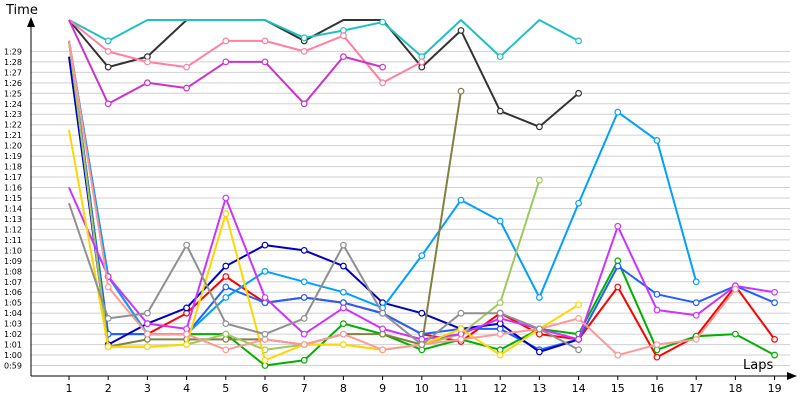 The width and height of the screenshot is (800, 400). Describe the element at coordinates (13, 62) in the screenshot. I see `y-tick-label: 1:28` at that location.